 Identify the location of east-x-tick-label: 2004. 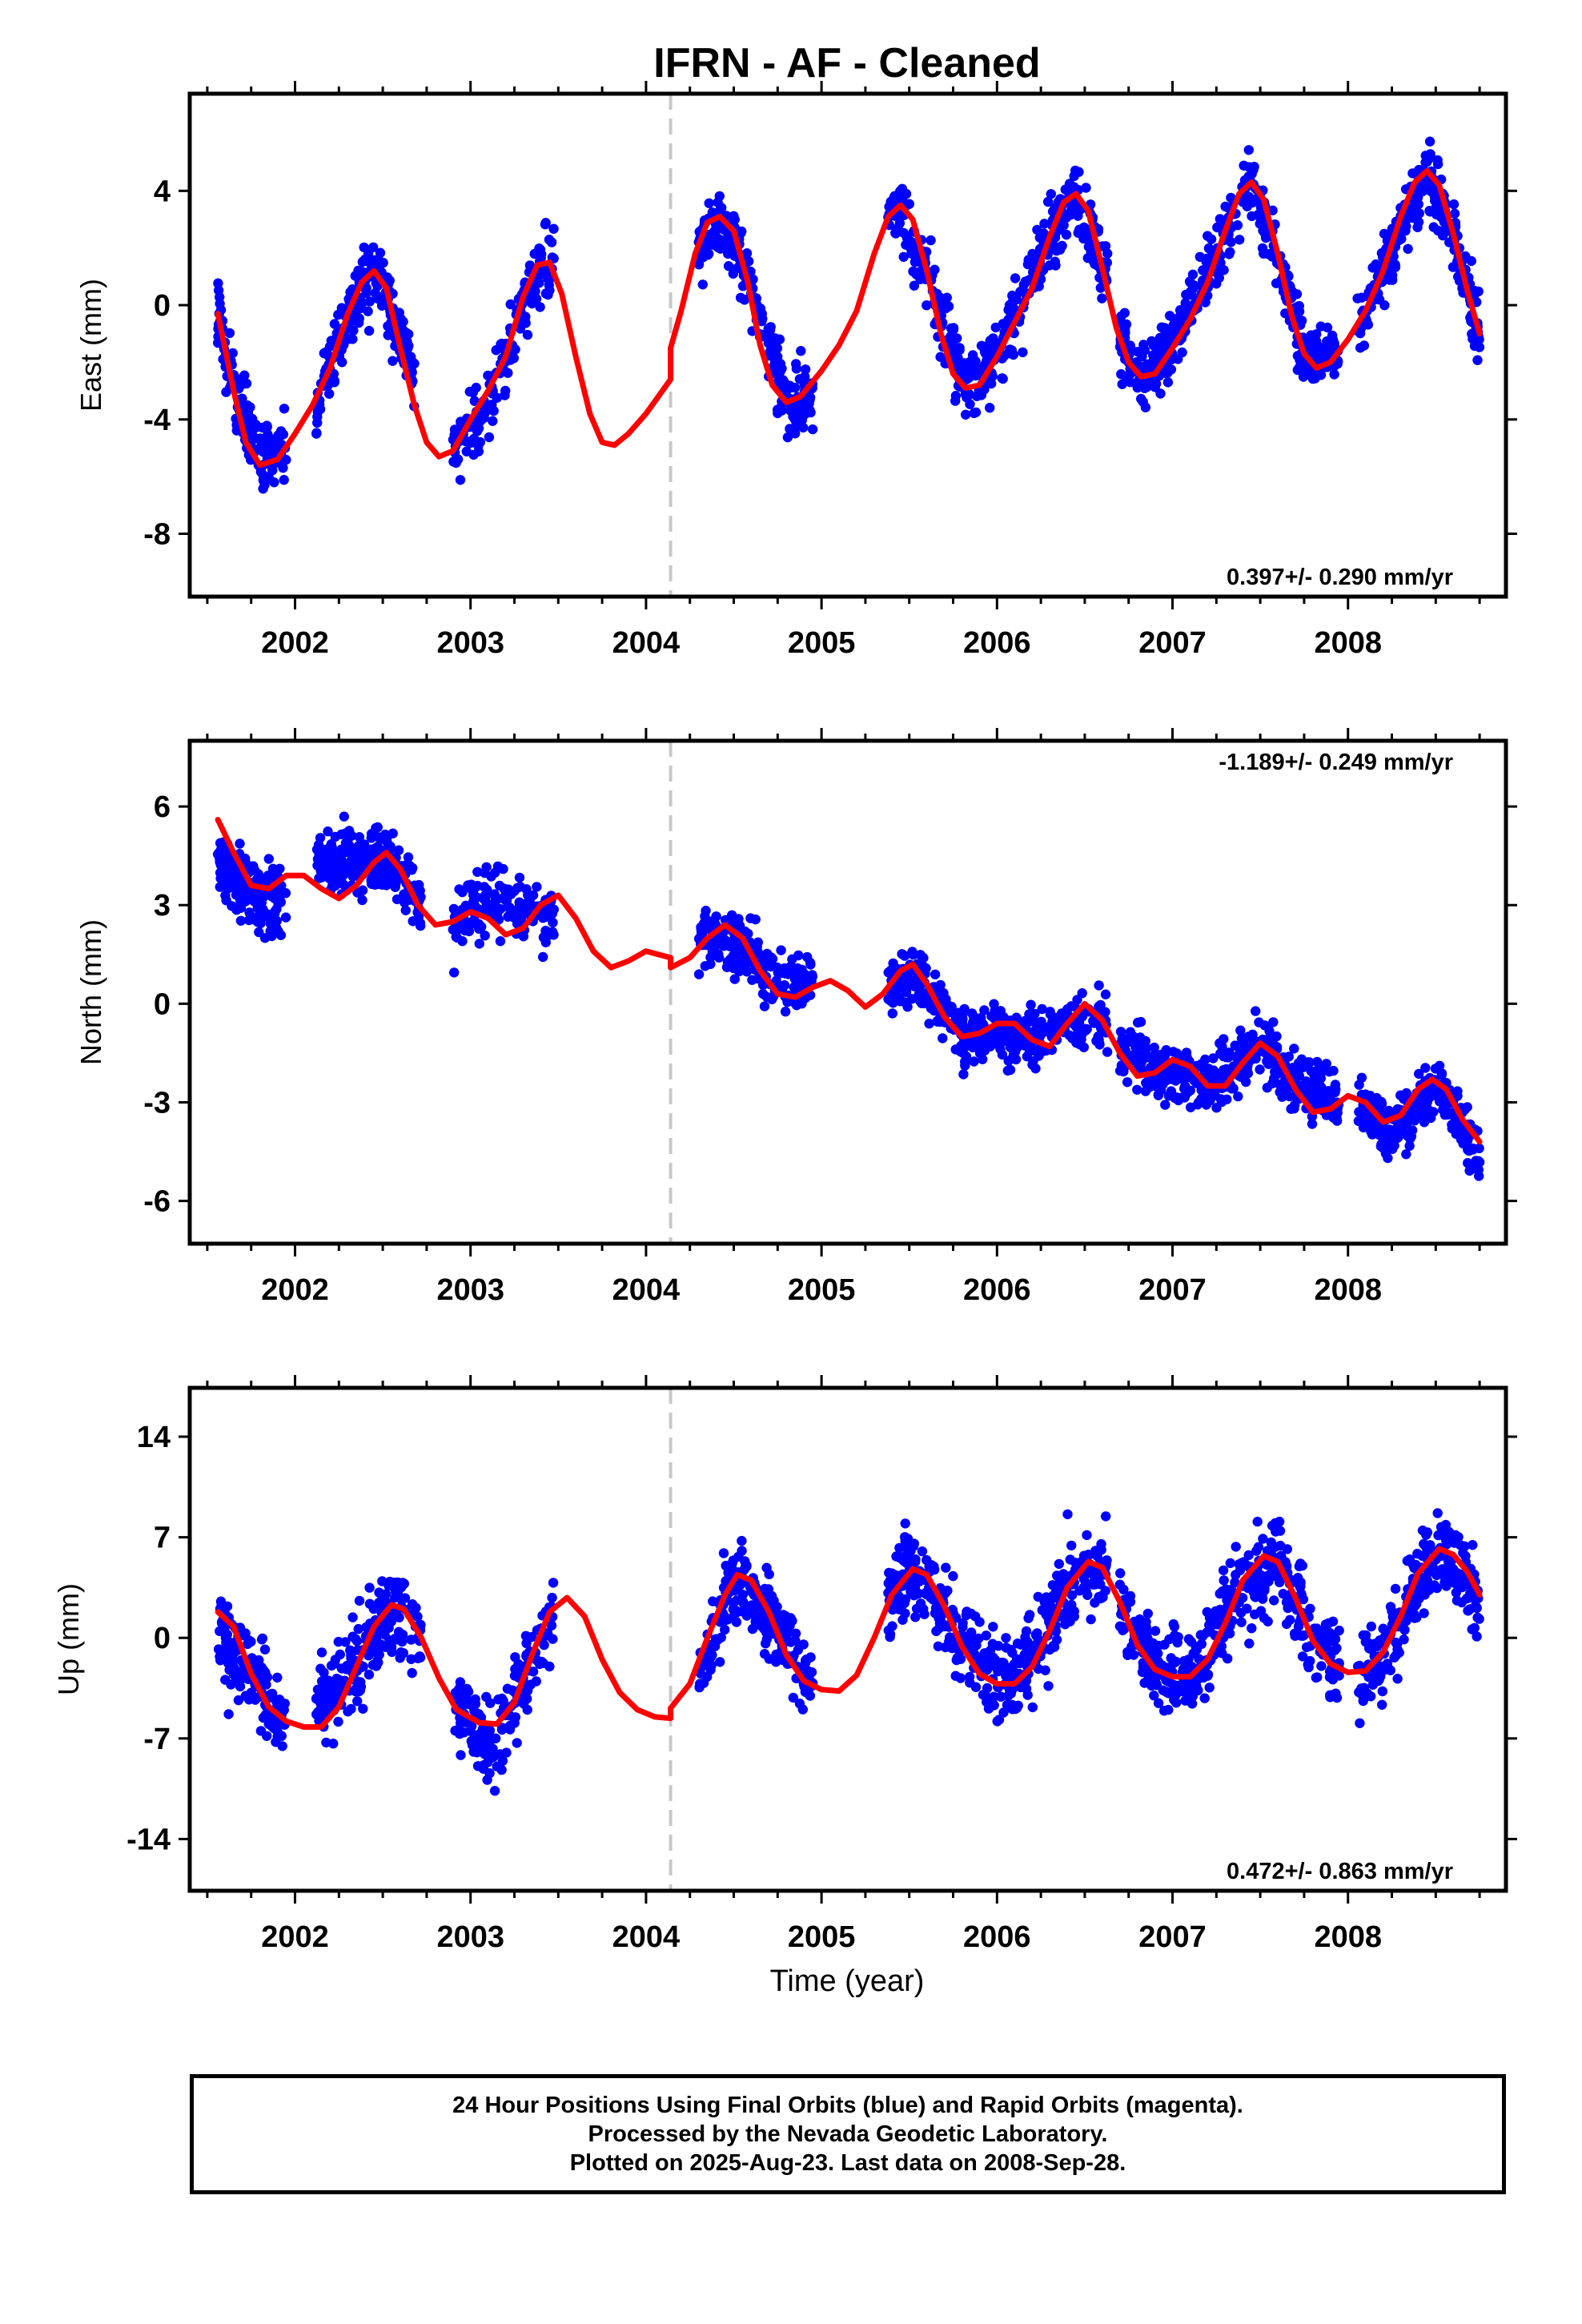
(646, 643).